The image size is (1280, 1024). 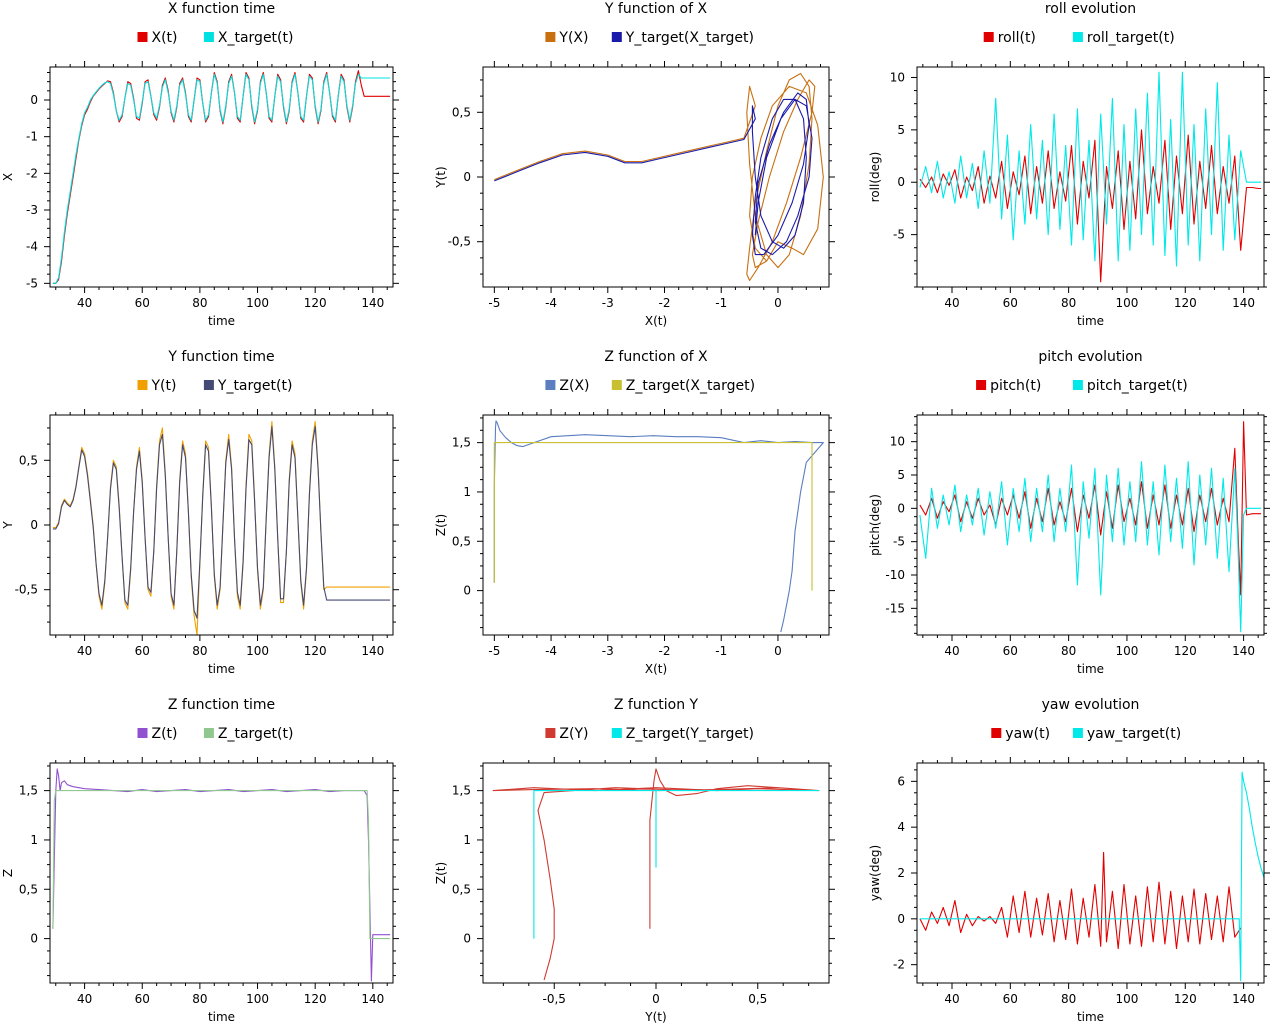 I want to click on legend-label: Z(t), so click(x=165, y=734).